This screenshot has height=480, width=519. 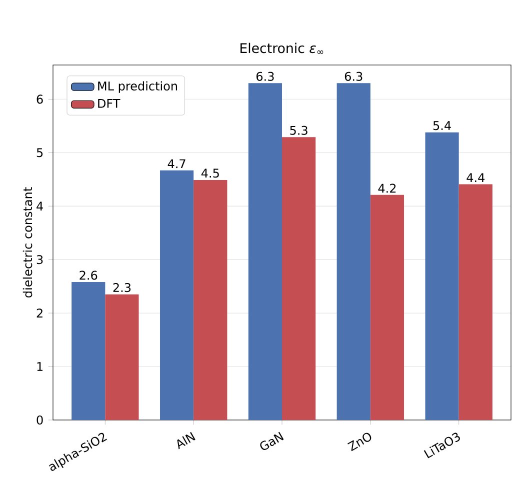 I want to click on y-axis-title: dielectric constant, so click(x=27, y=242).